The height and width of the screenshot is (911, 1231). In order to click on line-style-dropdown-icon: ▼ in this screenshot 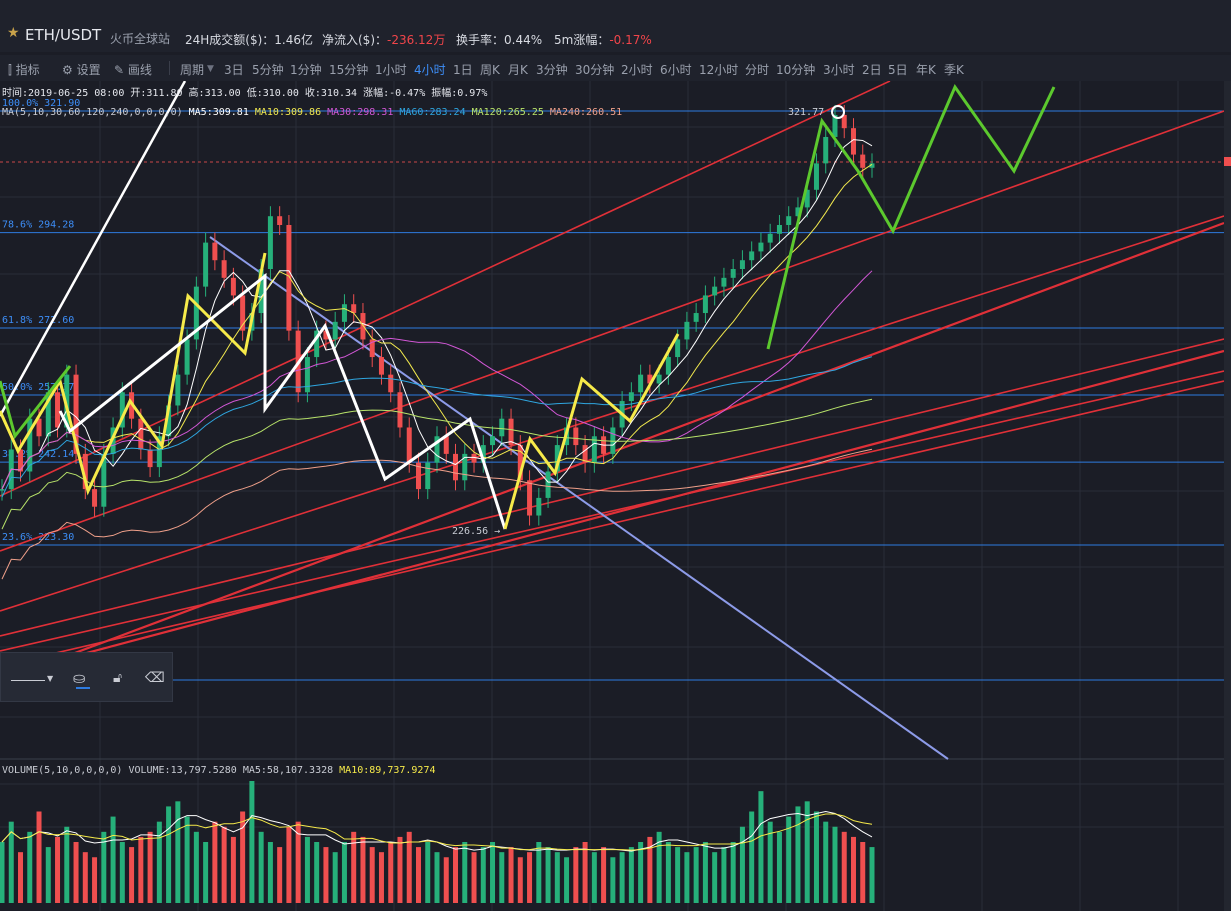, I will do `click(50, 678)`.